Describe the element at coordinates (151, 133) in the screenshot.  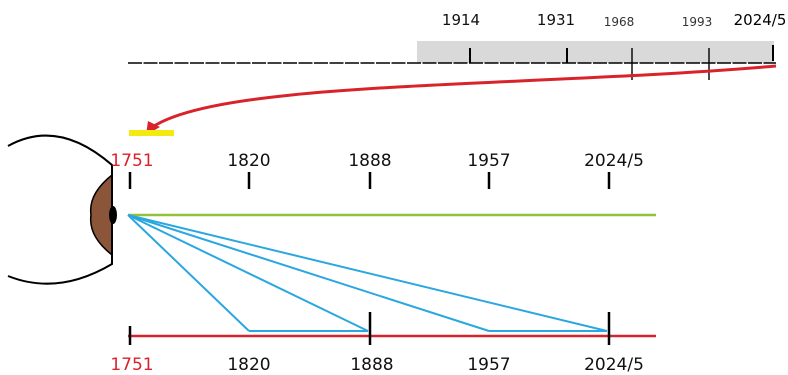
I see `highlight-marker` at that location.